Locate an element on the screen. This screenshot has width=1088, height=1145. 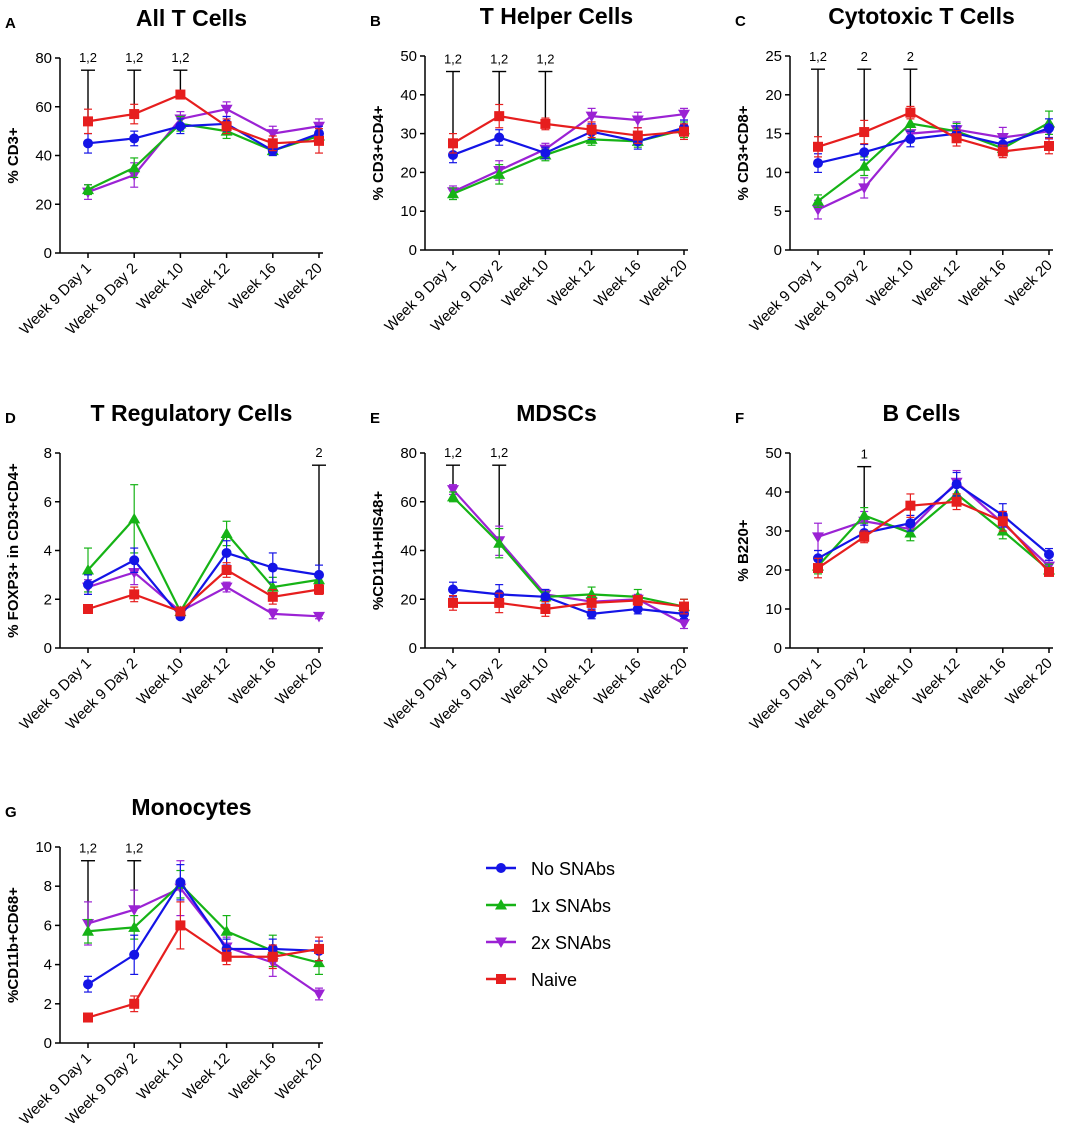
series-1x-snabs is located at coordinates (203, 155).